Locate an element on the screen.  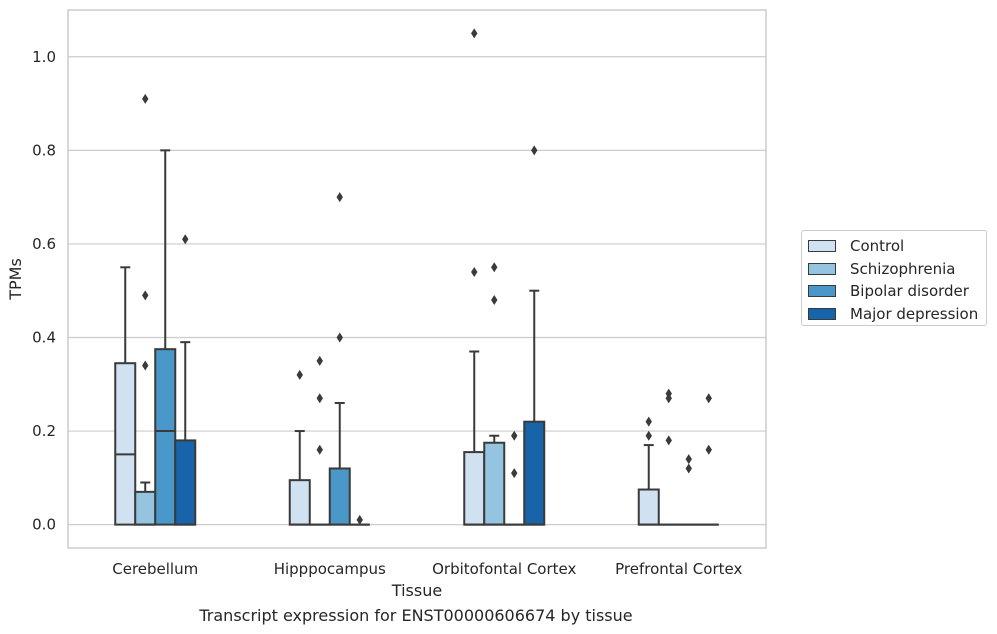
legend-item: Control is located at coordinates (894, 246).